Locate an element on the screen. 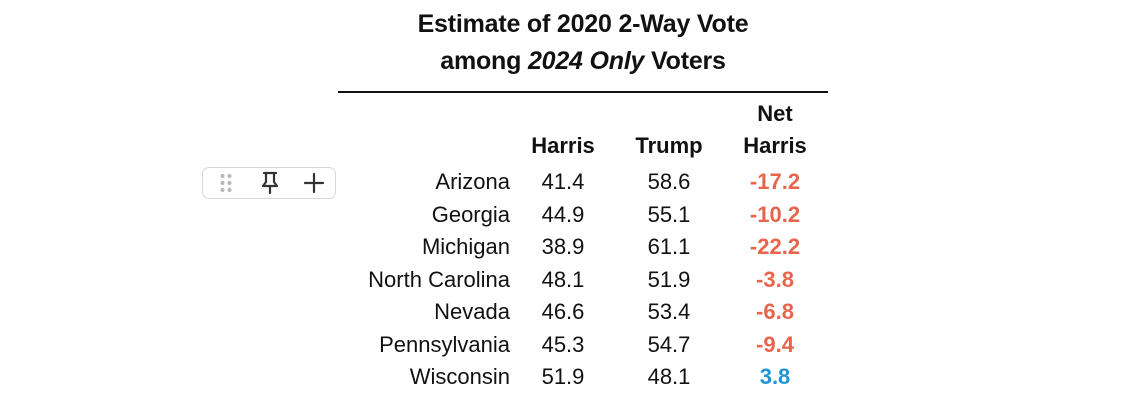 This screenshot has height=408, width=1128. column-header-net-harris: Net Harris is located at coordinates (775, 130).